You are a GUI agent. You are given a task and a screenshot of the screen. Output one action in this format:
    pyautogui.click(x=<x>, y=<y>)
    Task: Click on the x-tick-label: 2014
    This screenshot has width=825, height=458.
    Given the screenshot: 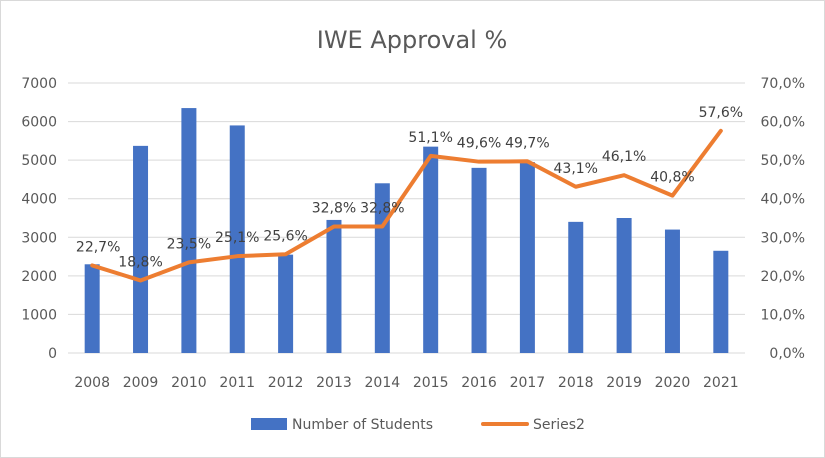 What is the action you would take?
    pyautogui.click(x=383, y=383)
    